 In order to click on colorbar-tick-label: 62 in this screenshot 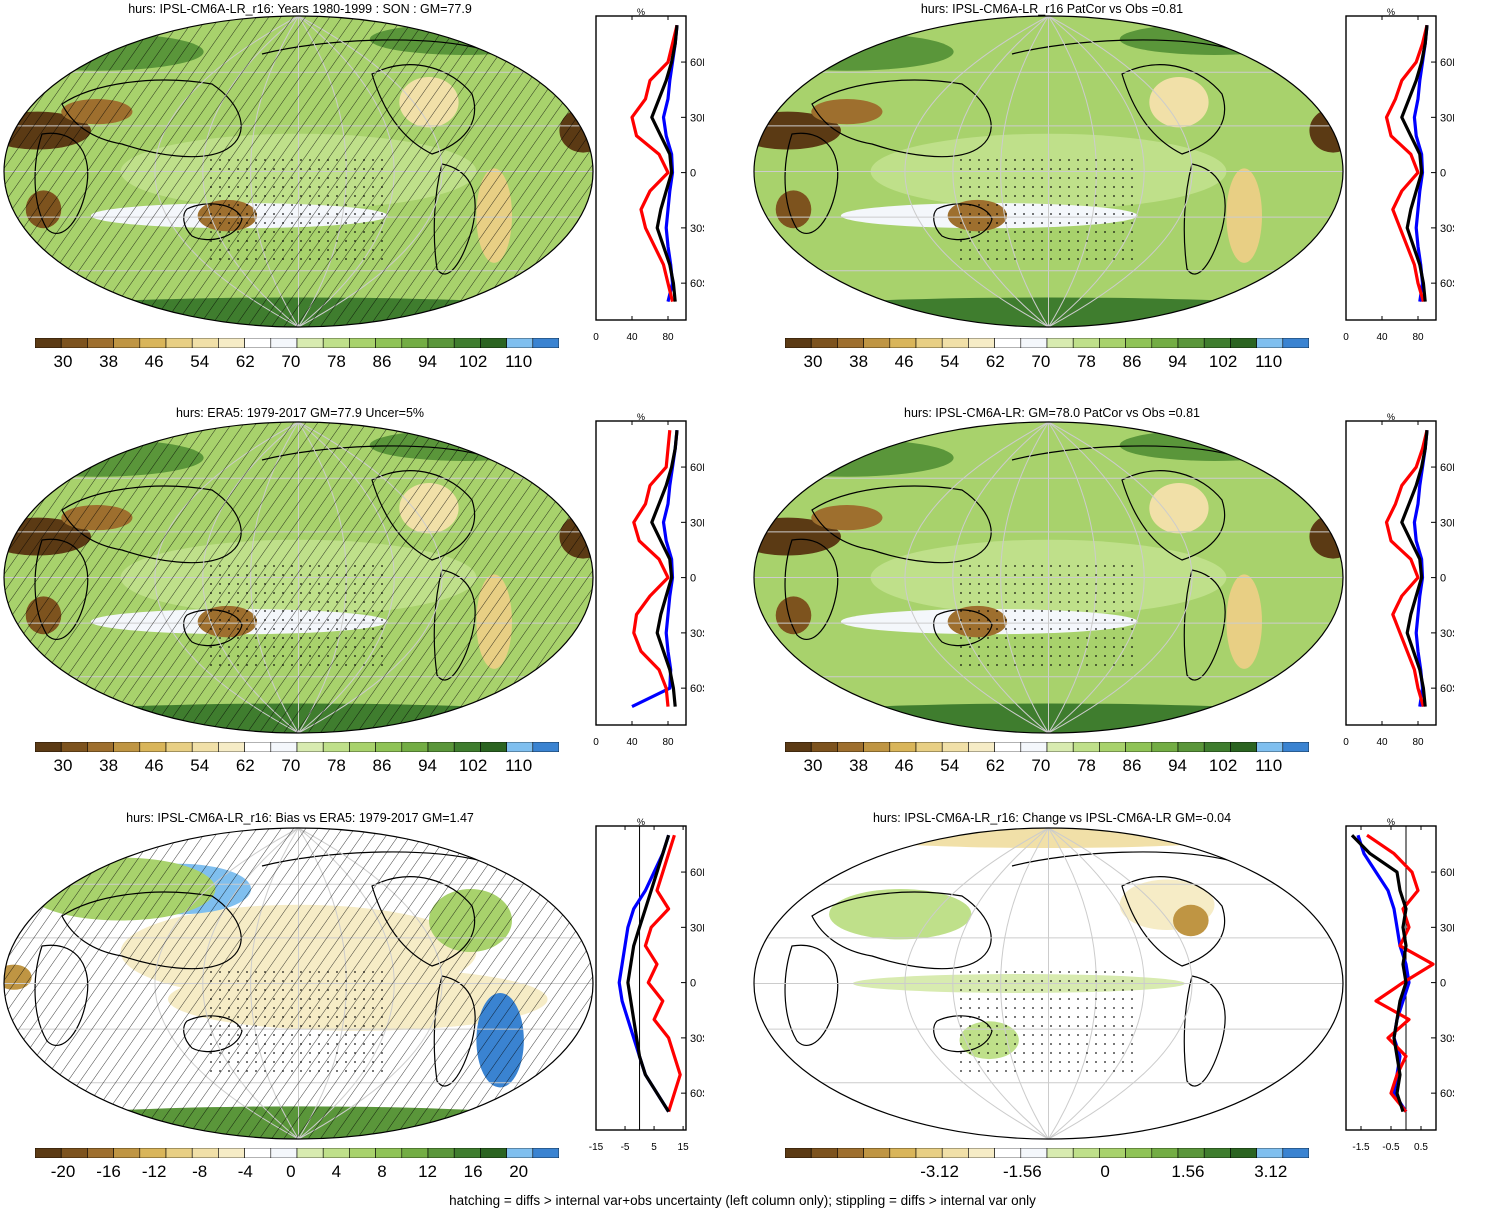, I will do `click(245, 361)`.